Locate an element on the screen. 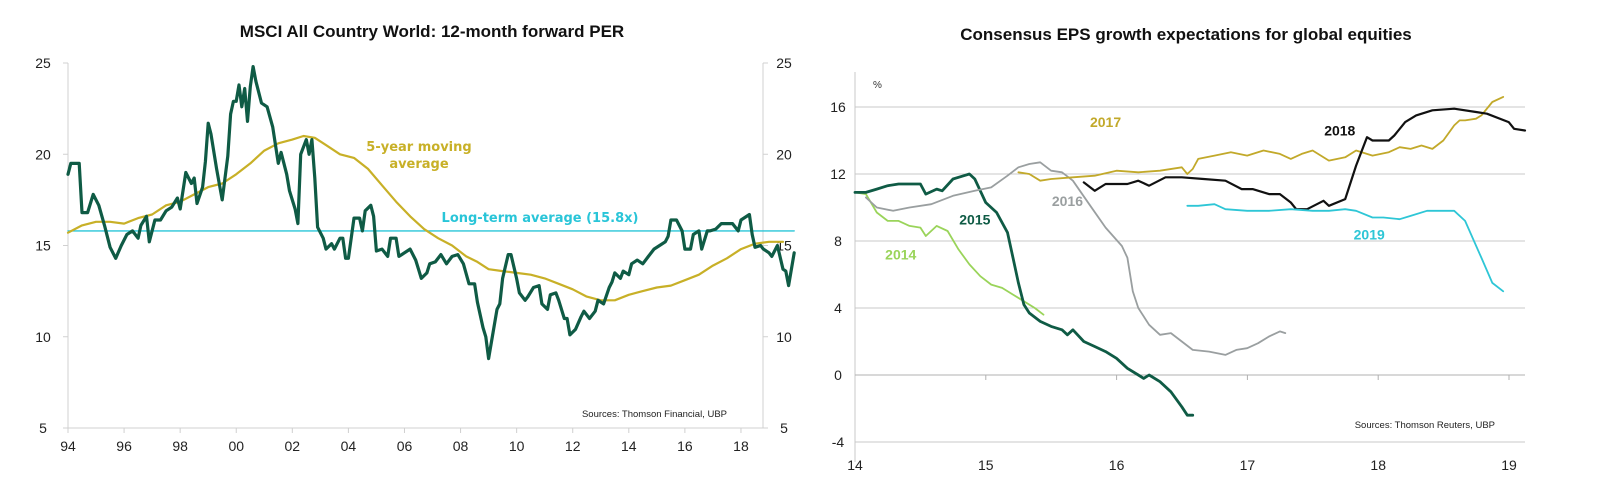 The image size is (1600, 496). y-tick-label-left: 10 is located at coordinates (43, 337).